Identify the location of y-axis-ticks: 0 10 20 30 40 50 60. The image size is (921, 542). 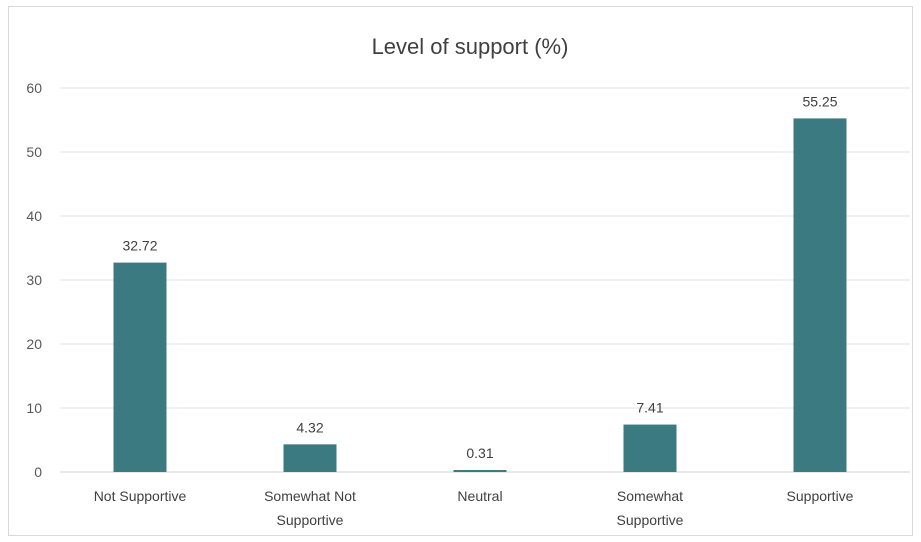
(34, 280).